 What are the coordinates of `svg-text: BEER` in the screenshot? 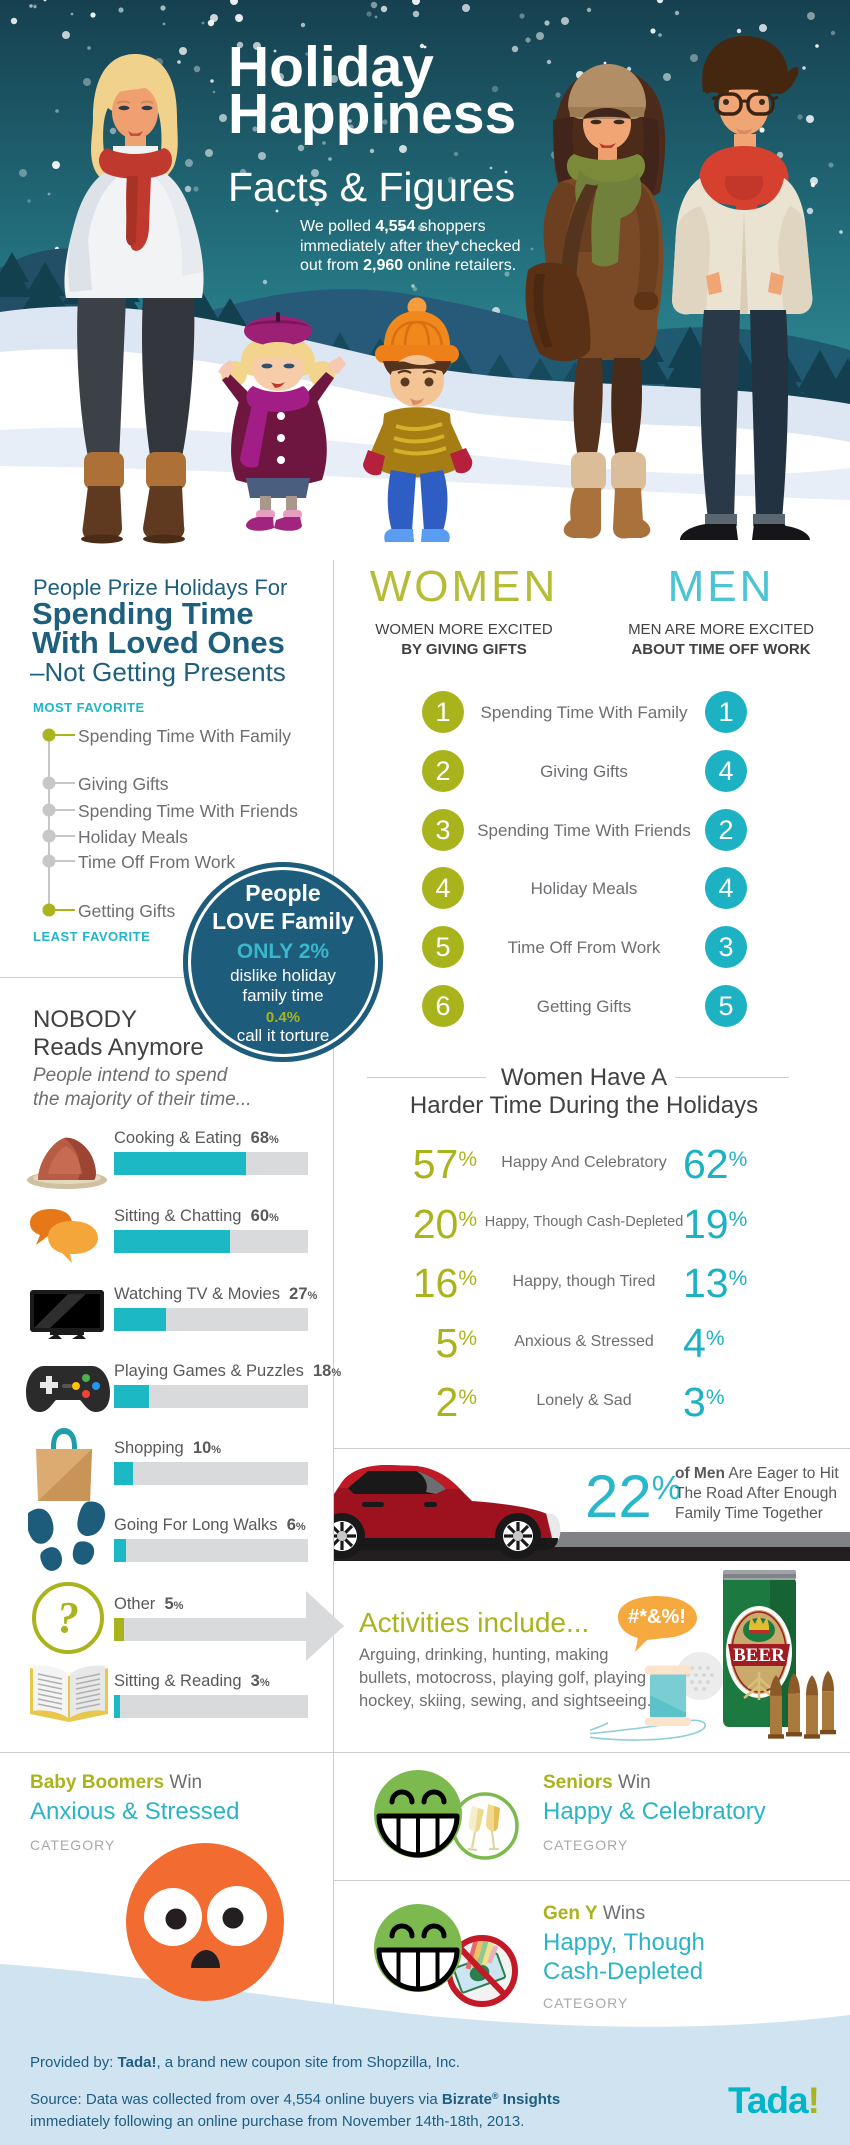 It's located at (759, 1655).